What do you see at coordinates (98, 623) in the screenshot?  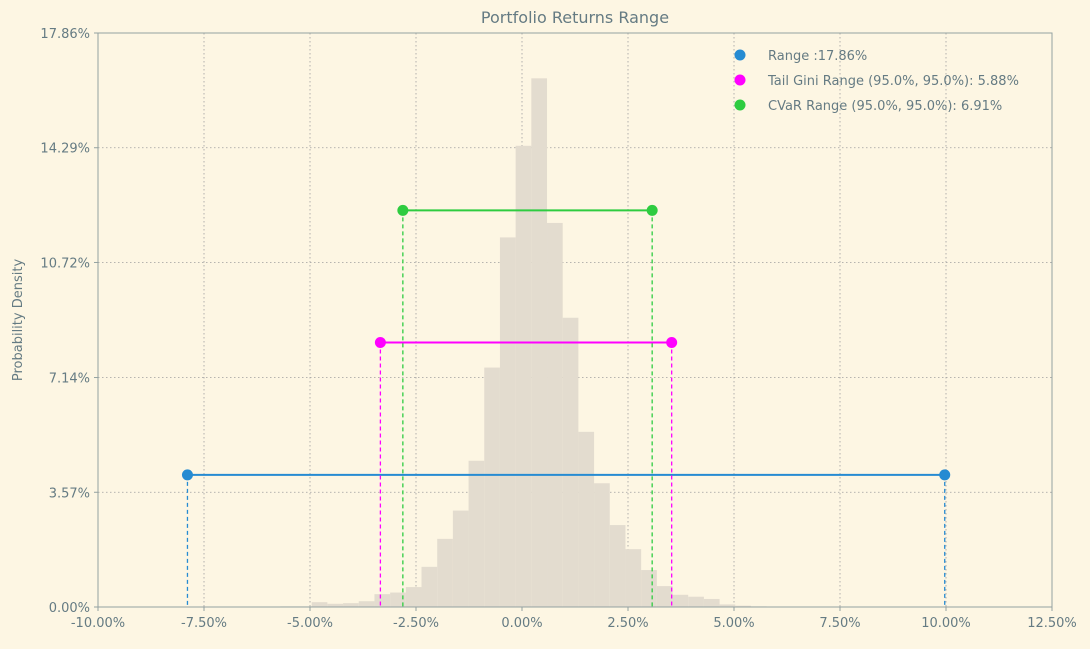 I see `x-tick-label: -10.00%` at bounding box center [98, 623].